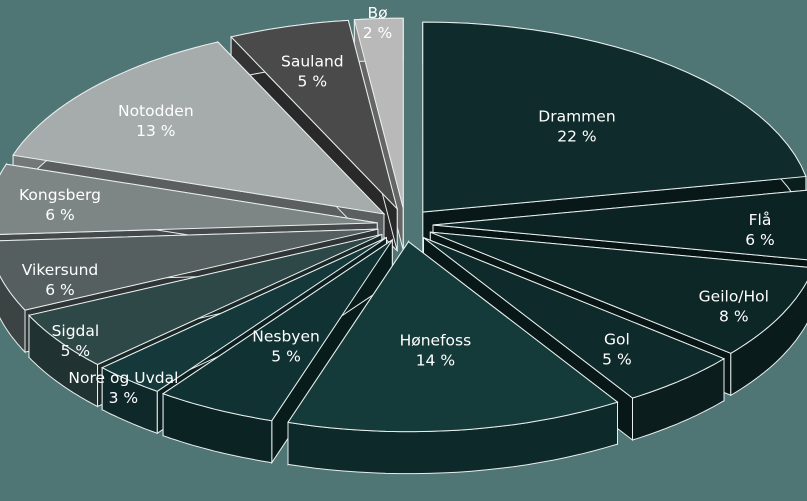 Image resolution: width=807 pixels, height=501 pixels. What do you see at coordinates (60, 270) in the screenshot?
I see `slice-label-name: Vikersund` at bounding box center [60, 270].